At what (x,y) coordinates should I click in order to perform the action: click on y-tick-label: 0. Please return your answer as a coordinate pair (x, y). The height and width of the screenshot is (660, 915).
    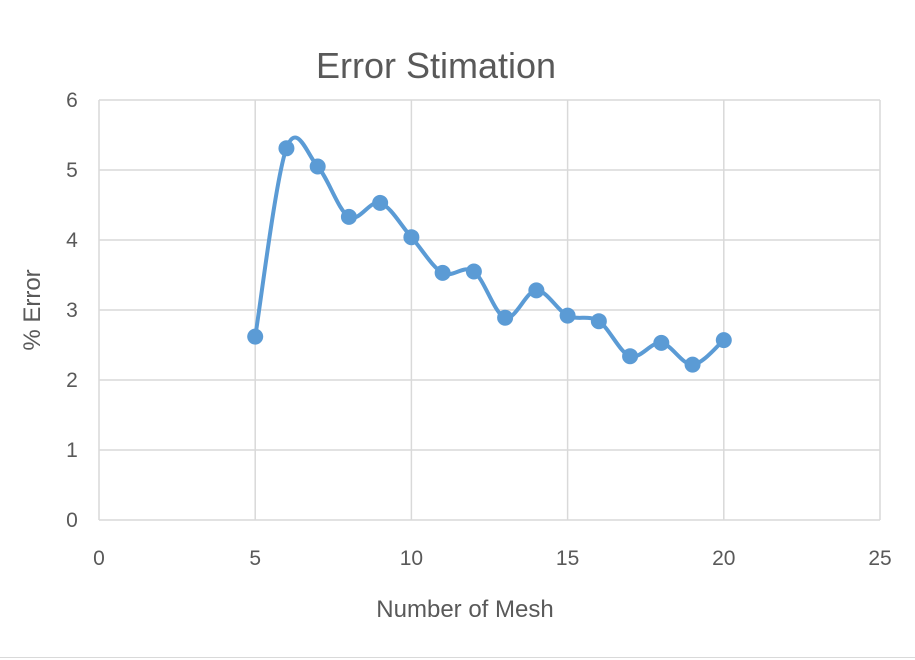
    Looking at the image, I should click on (72, 520).